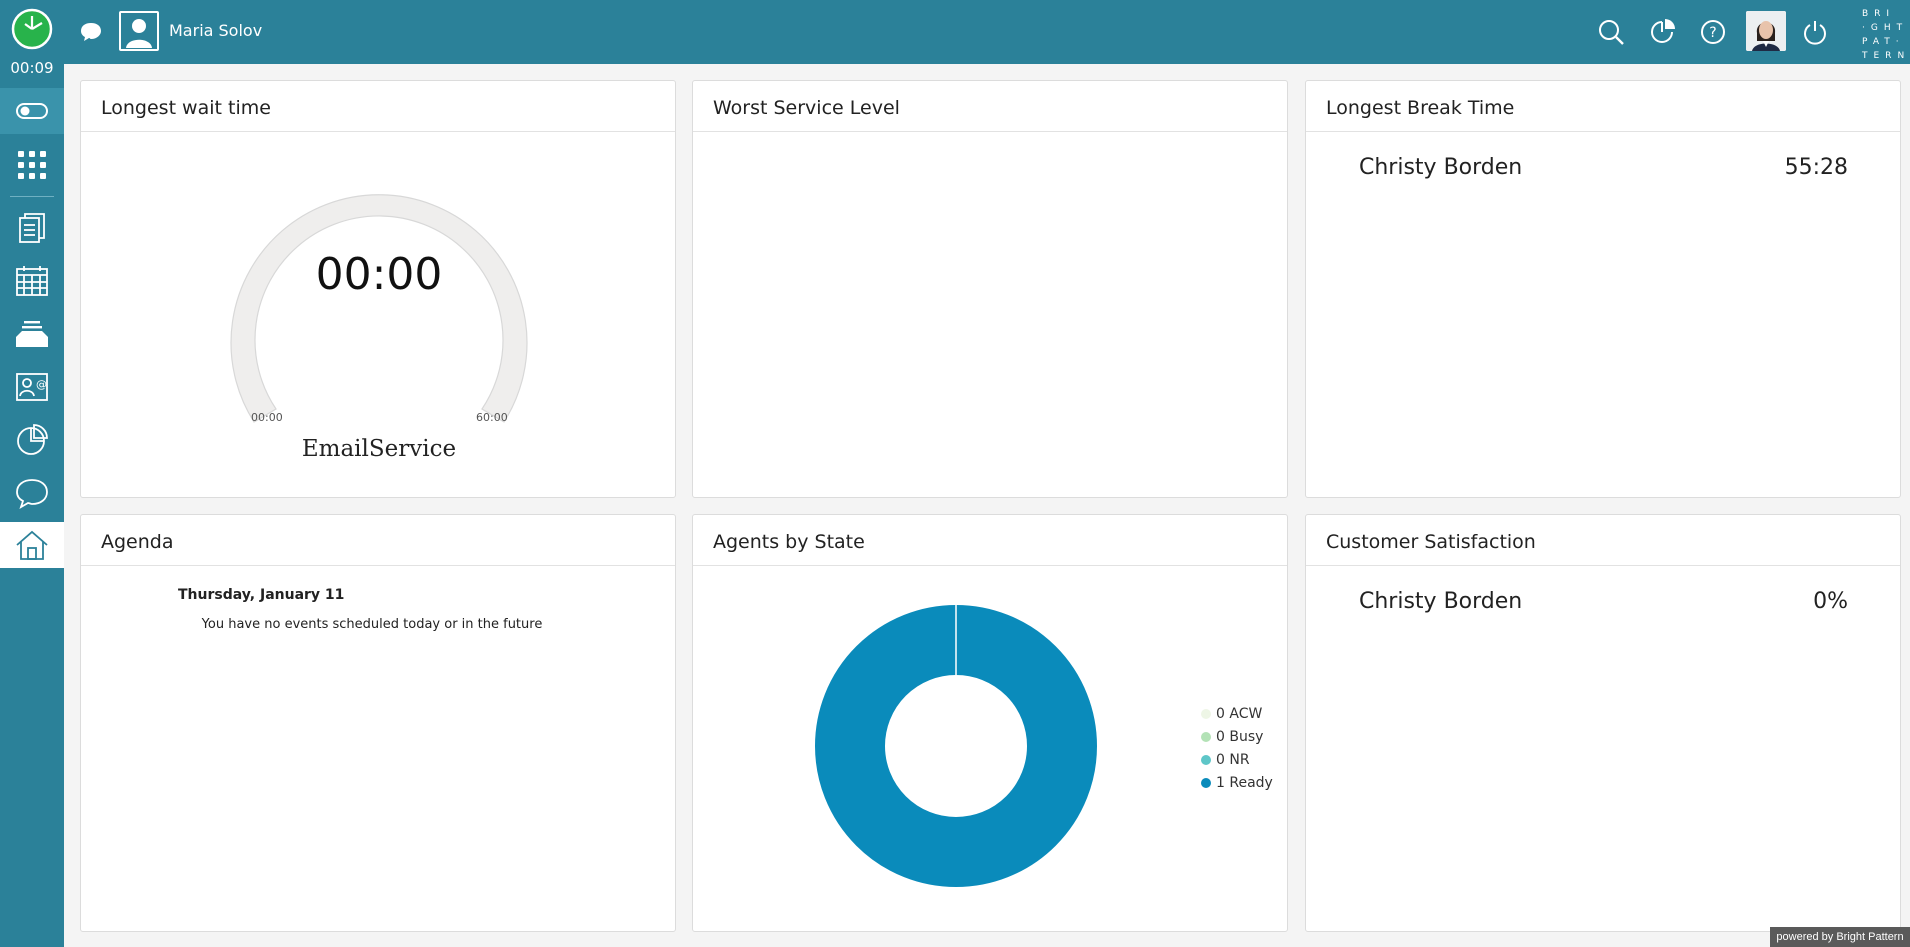  Describe the element at coordinates (267, 417) in the screenshot. I see `gauge-min-label: 00:00` at that location.